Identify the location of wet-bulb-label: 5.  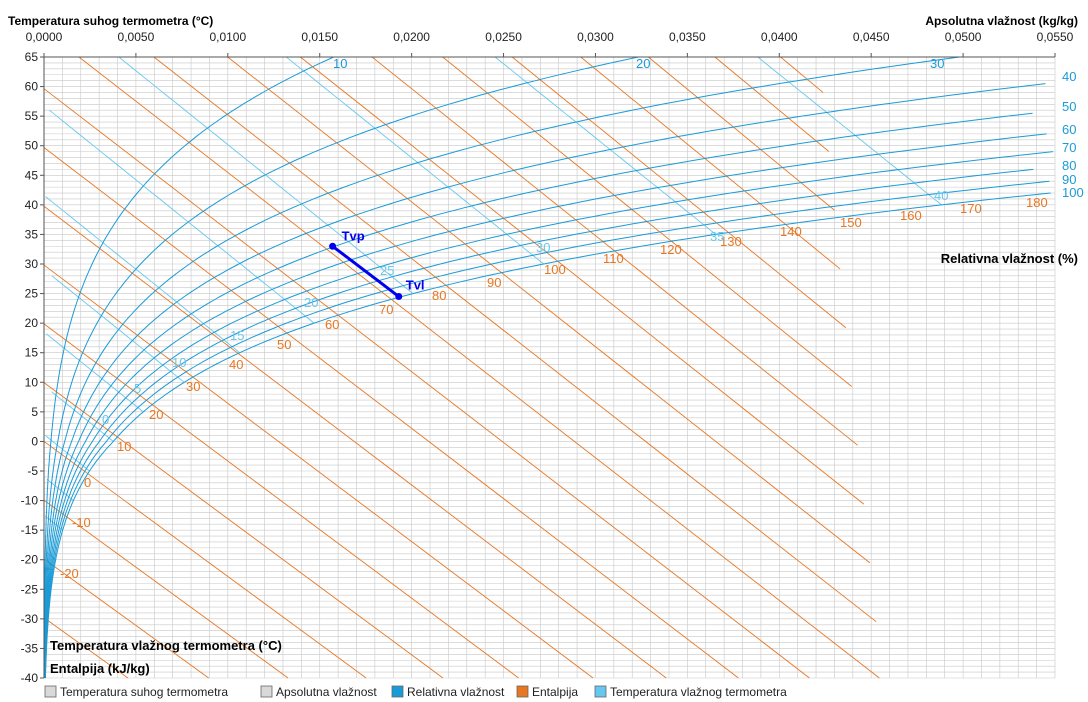
(137, 388).